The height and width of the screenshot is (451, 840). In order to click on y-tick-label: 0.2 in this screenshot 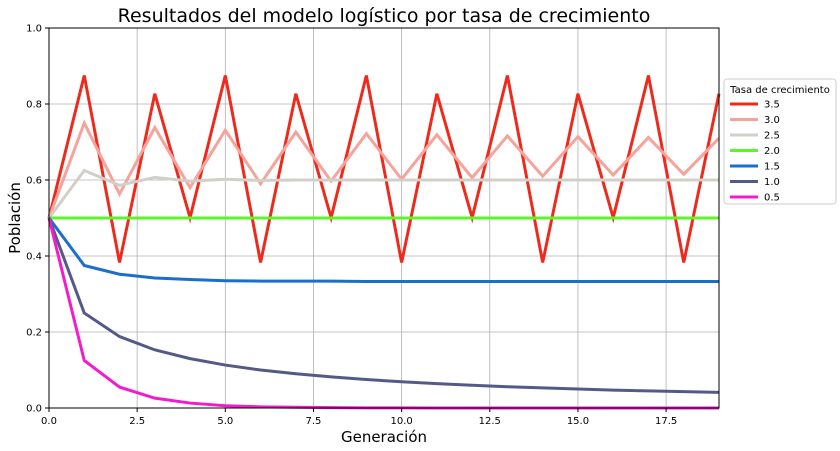, I will do `click(34, 333)`.